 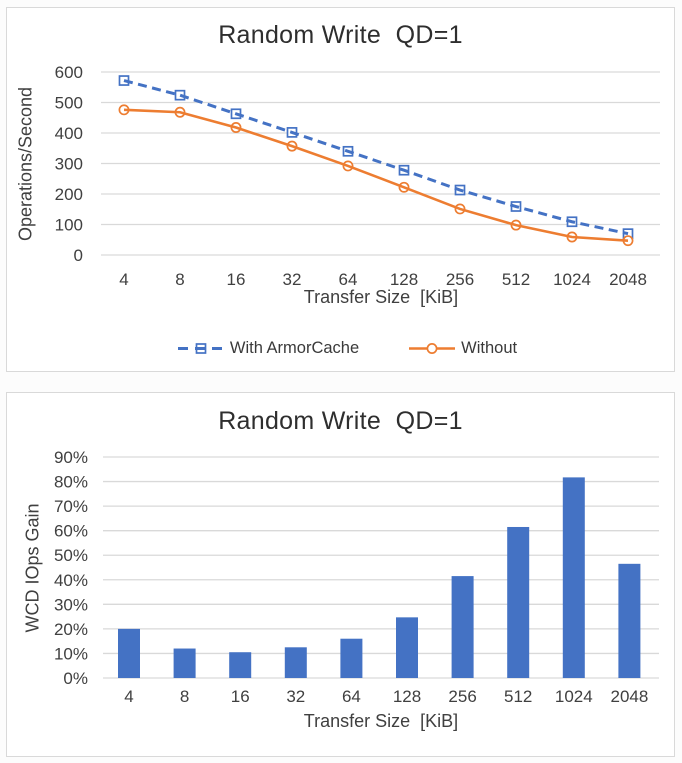 I want to click on bar-y-axis-title: WCD IOps Gain, so click(x=32, y=568).